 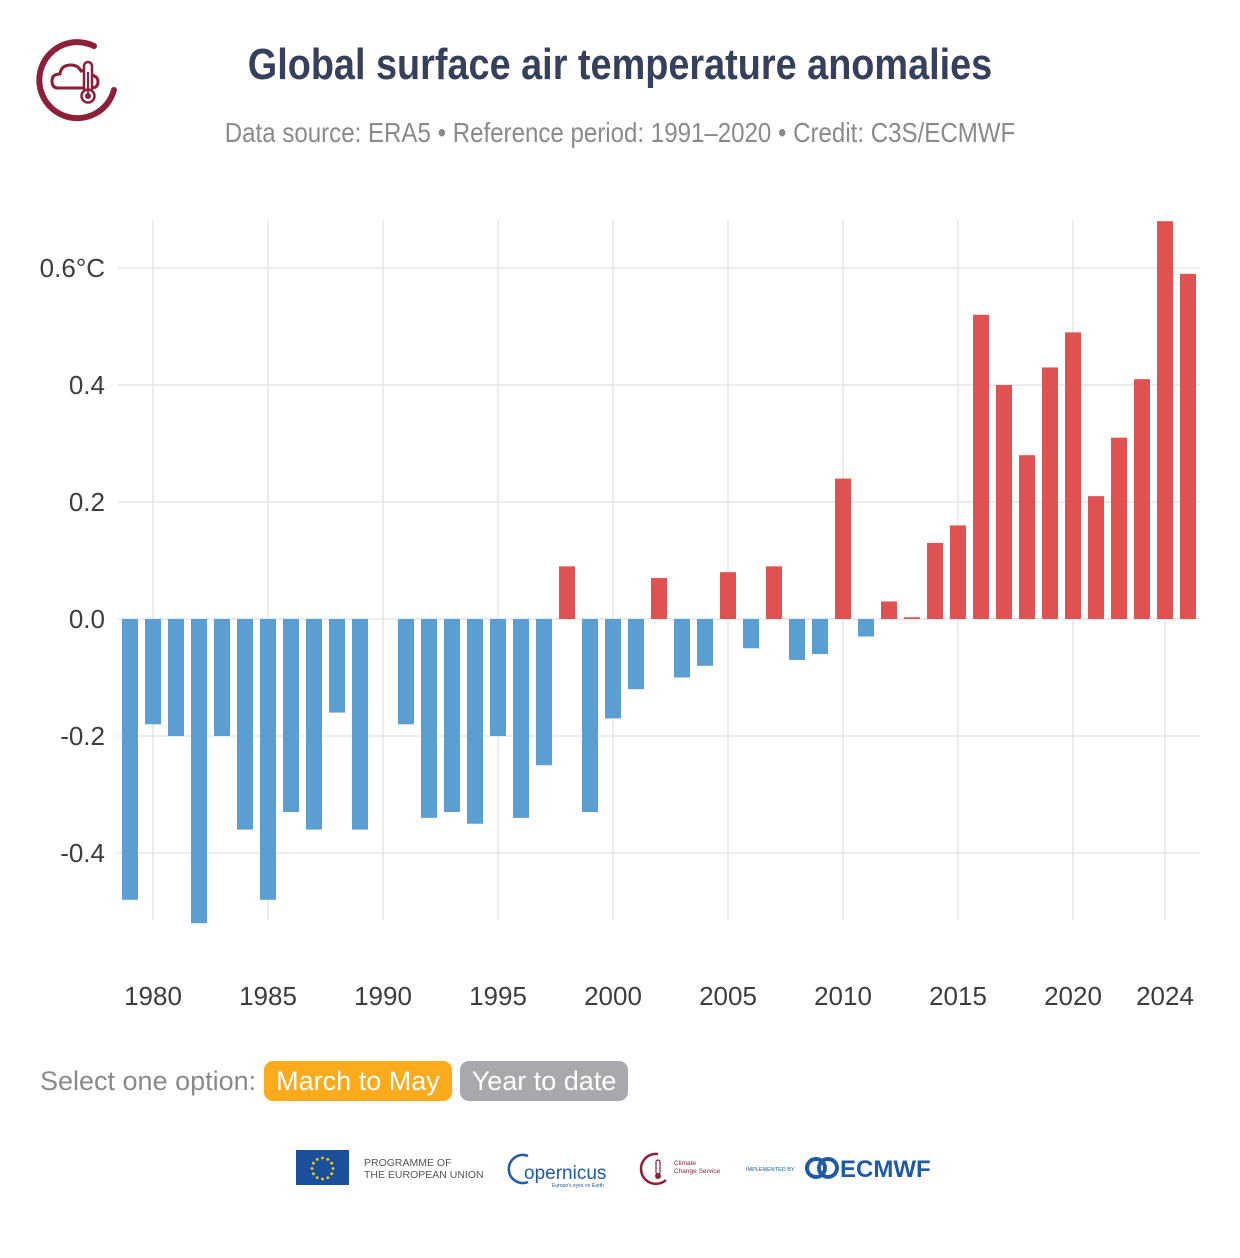 What do you see at coordinates (358, 1081) in the screenshot?
I see `option-march-to-may-button: March to May` at bounding box center [358, 1081].